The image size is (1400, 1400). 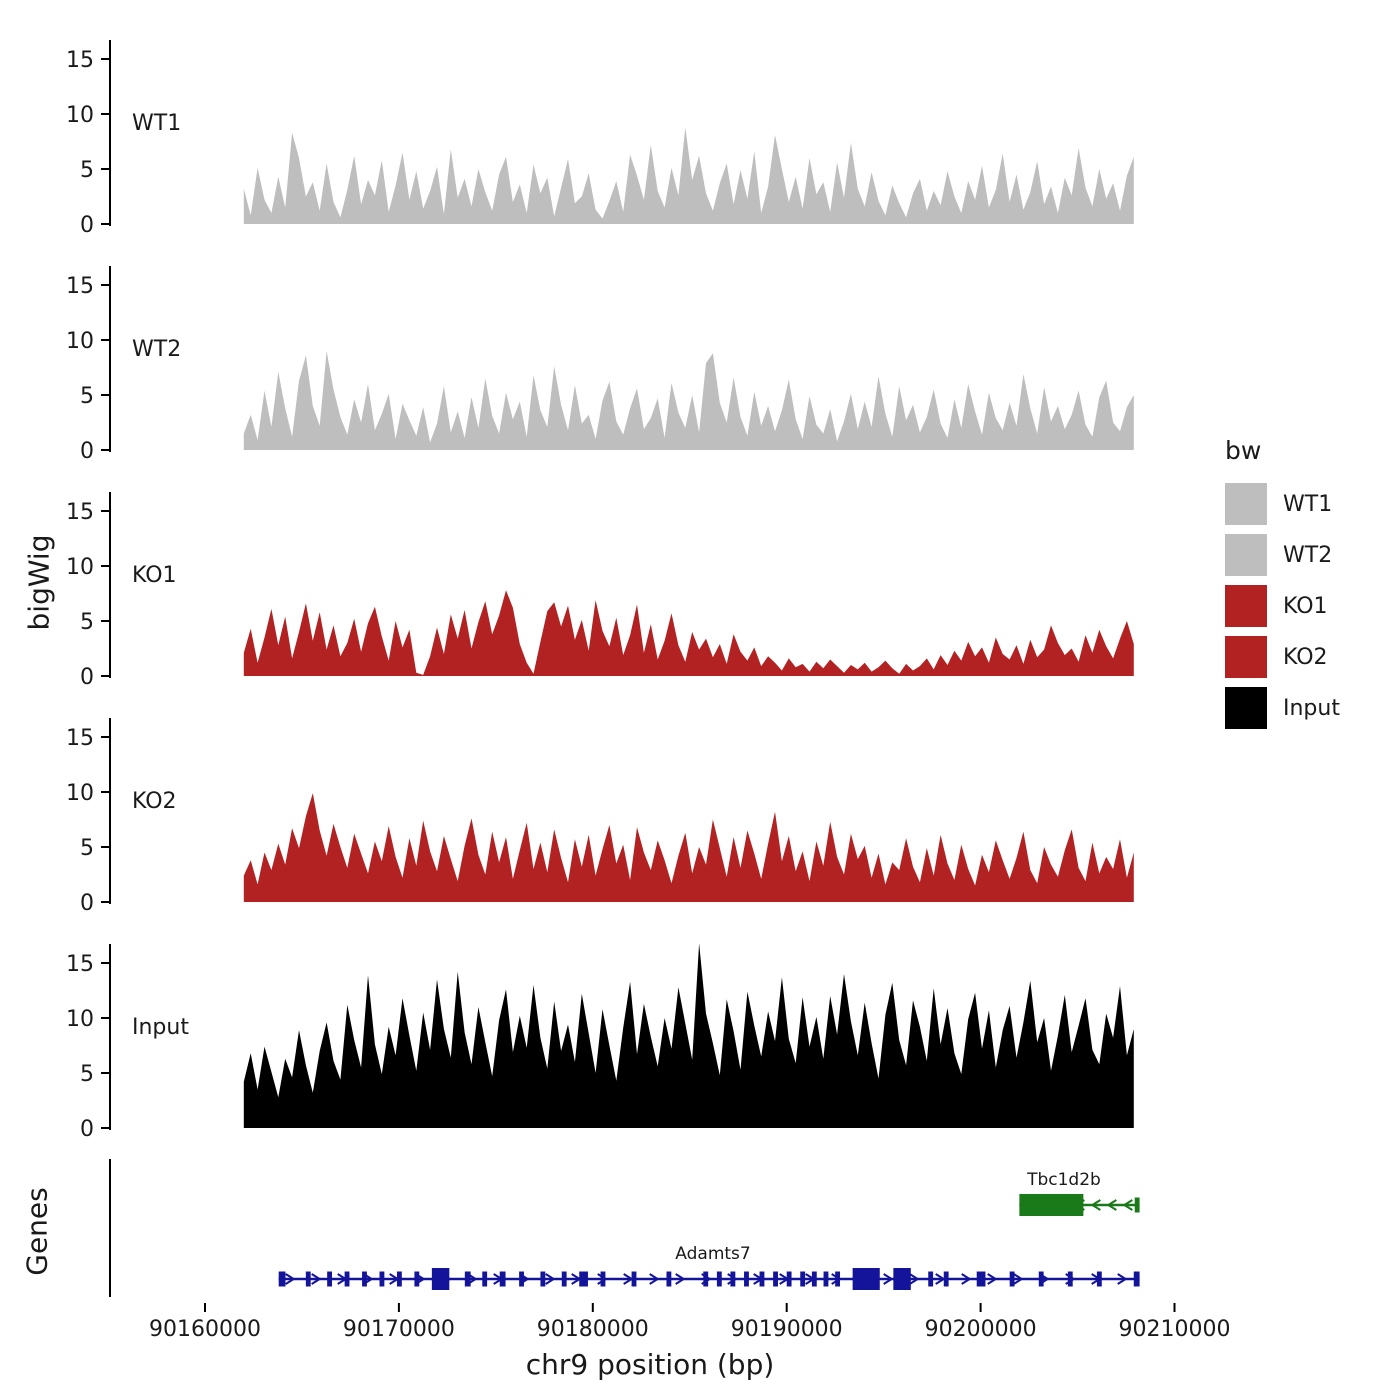 What do you see at coordinates (156, 349) in the screenshot?
I see `facet-label: WT2` at bounding box center [156, 349].